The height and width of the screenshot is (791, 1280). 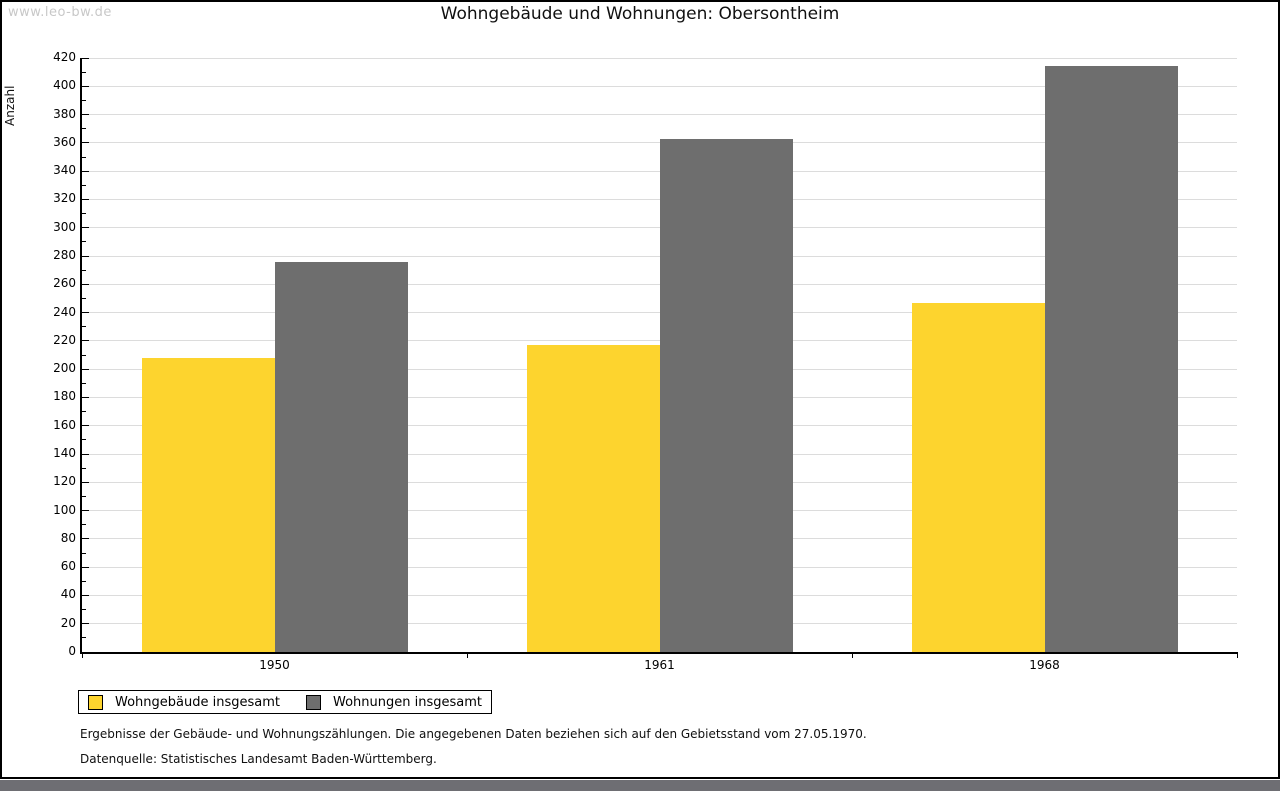 What do you see at coordinates (72, 651) in the screenshot?
I see `y-tick-label: 0` at bounding box center [72, 651].